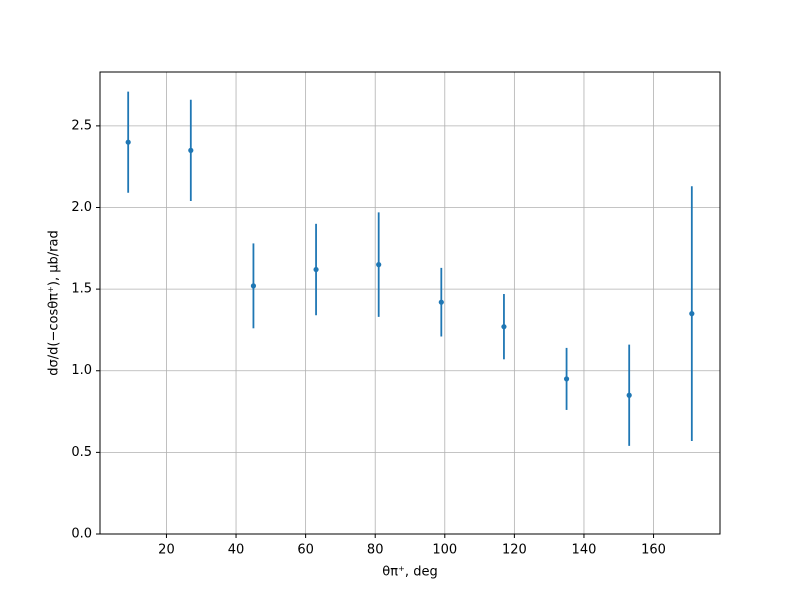 This screenshot has width=800, height=600. What do you see at coordinates (54, 302) in the screenshot?
I see `y-axis-label: dσ/d(−cosθπ⁺), μb/rad` at bounding box center [54, 302].